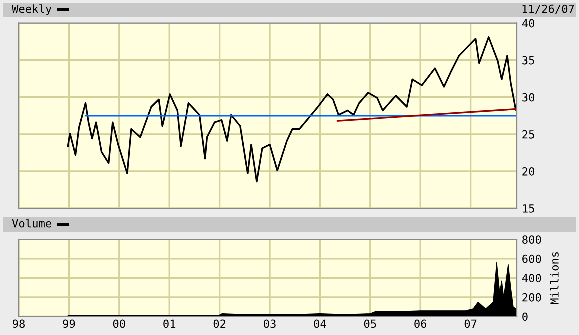 The image size is (579, 335). Describe the element at coordinates (470, 324) in the screenshot. I see `x-tick-label: 07` at that location.